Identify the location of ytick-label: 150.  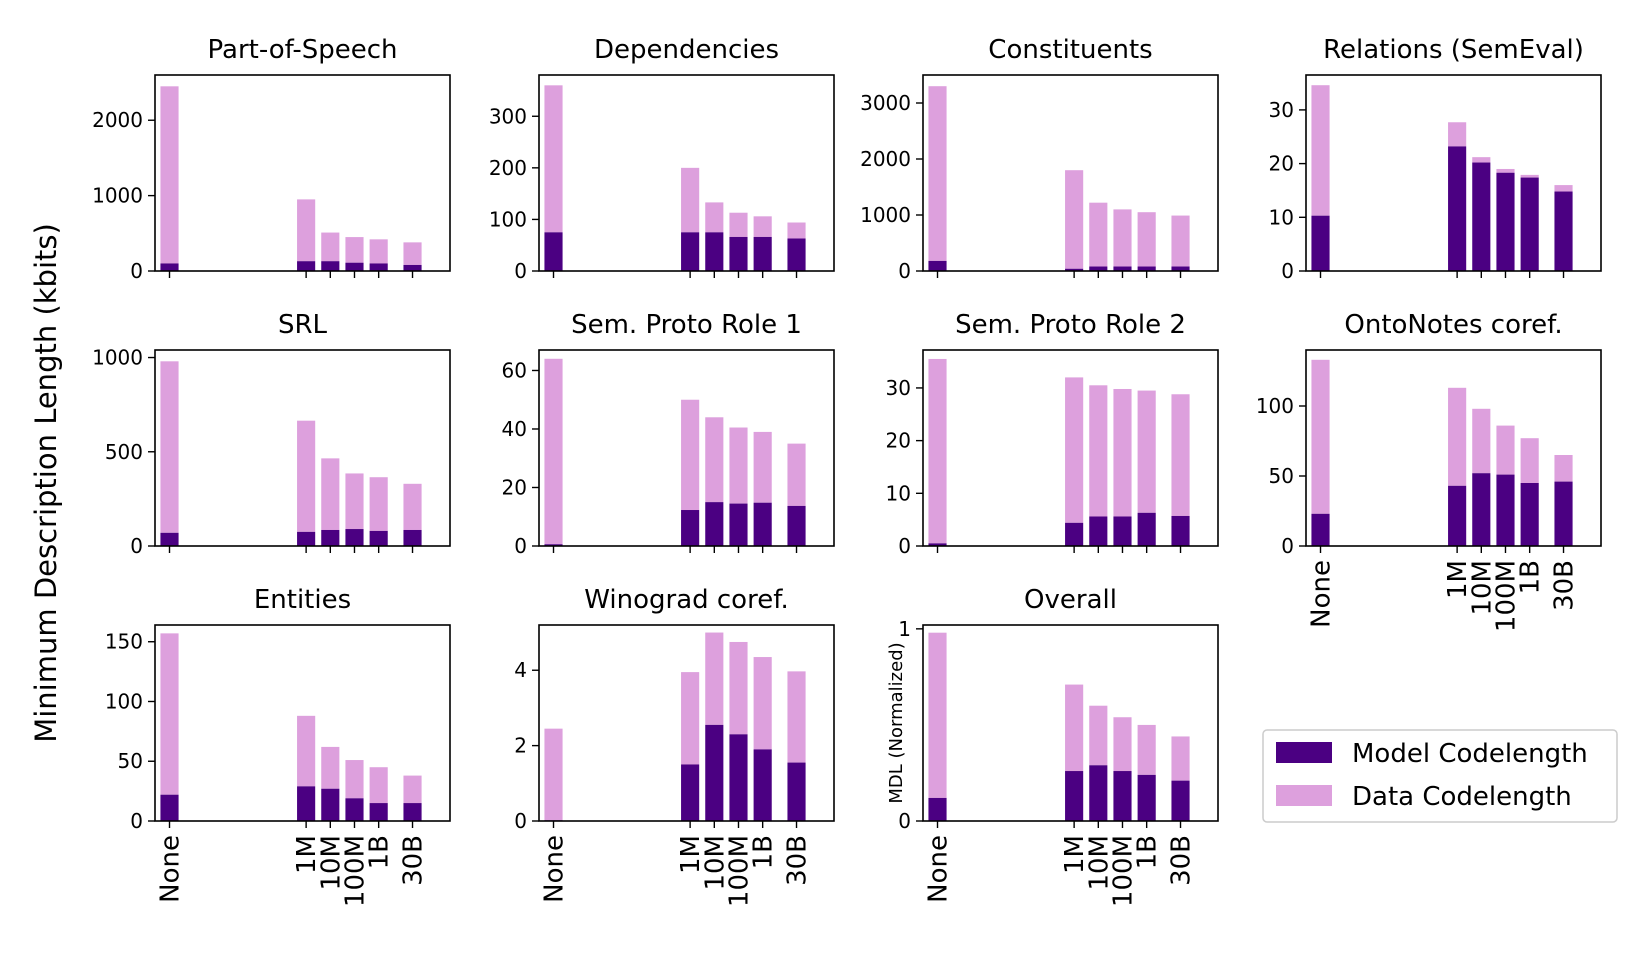
(124, 642).